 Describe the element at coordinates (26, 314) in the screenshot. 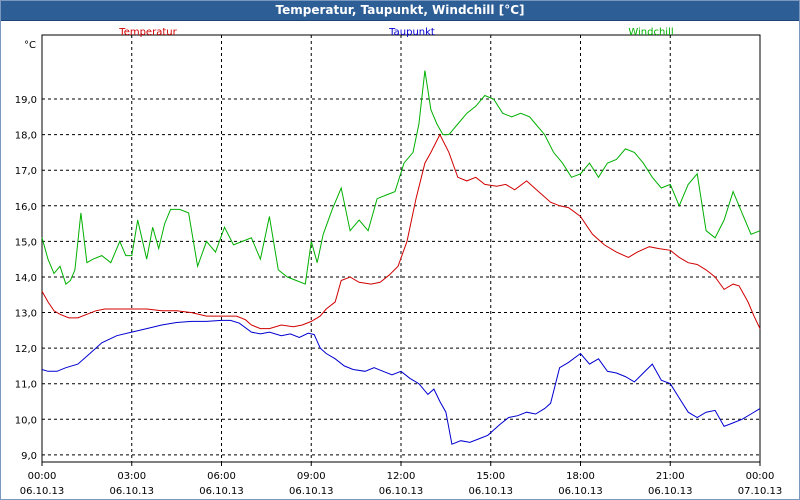

I see `y-tick-label: 13,0` at that location.